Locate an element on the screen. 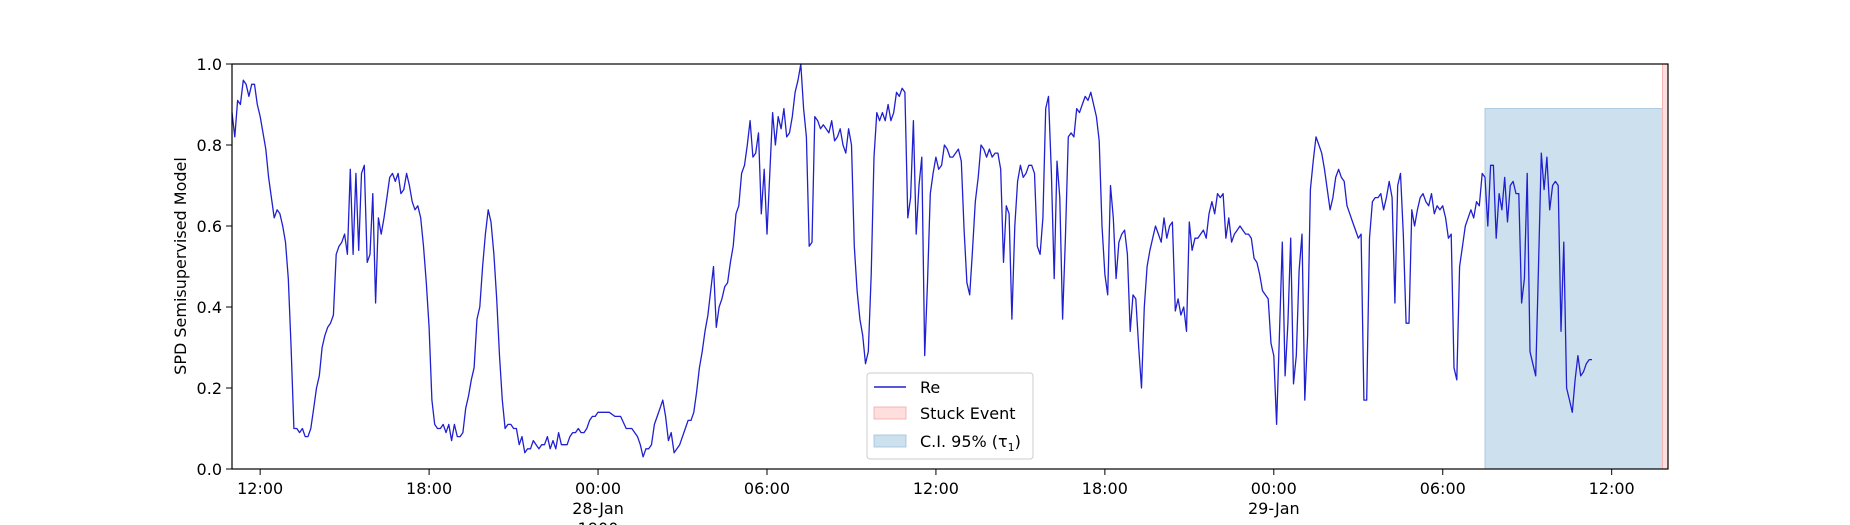 This screenshot has width=1850, height=525. x-tick-date: 29-Jan is located at coordinates (1274, 508).